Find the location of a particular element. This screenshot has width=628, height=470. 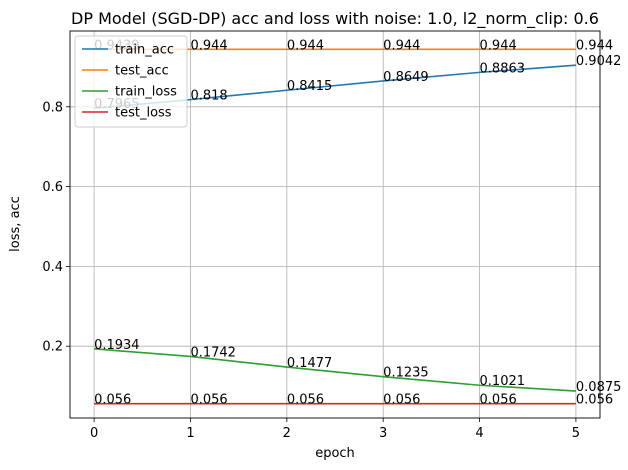

legend-box is located at coordinates (131, 81).